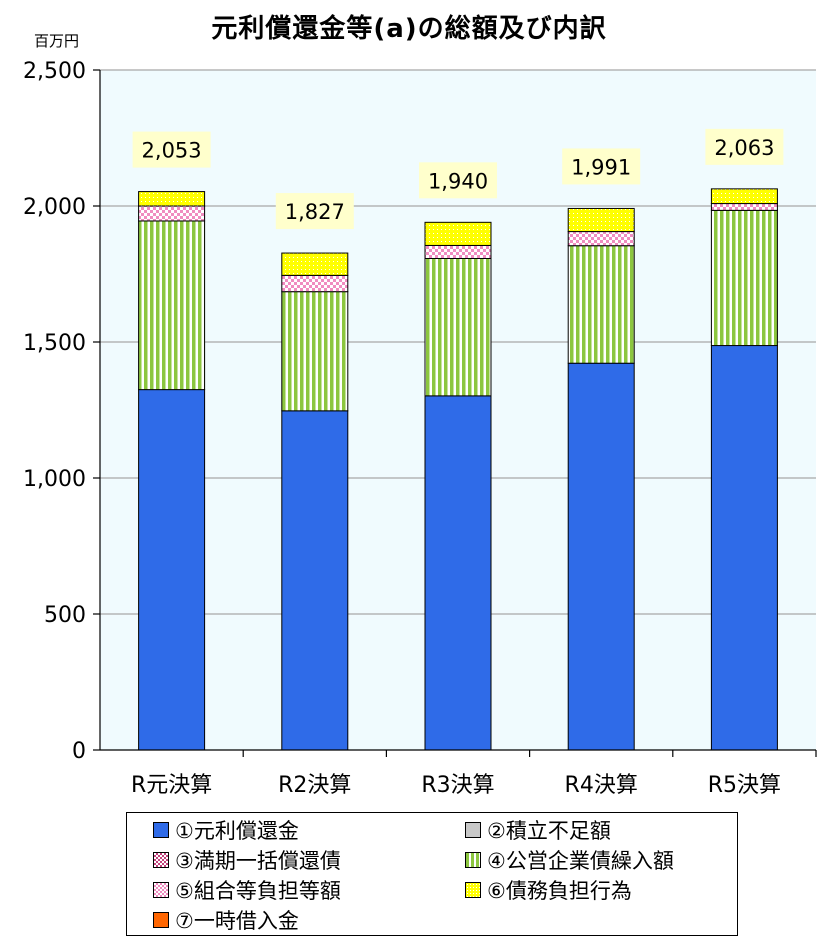 This screenshot has height=939, width=818. I want to click on total-label: 2,053, so click(172, 151).